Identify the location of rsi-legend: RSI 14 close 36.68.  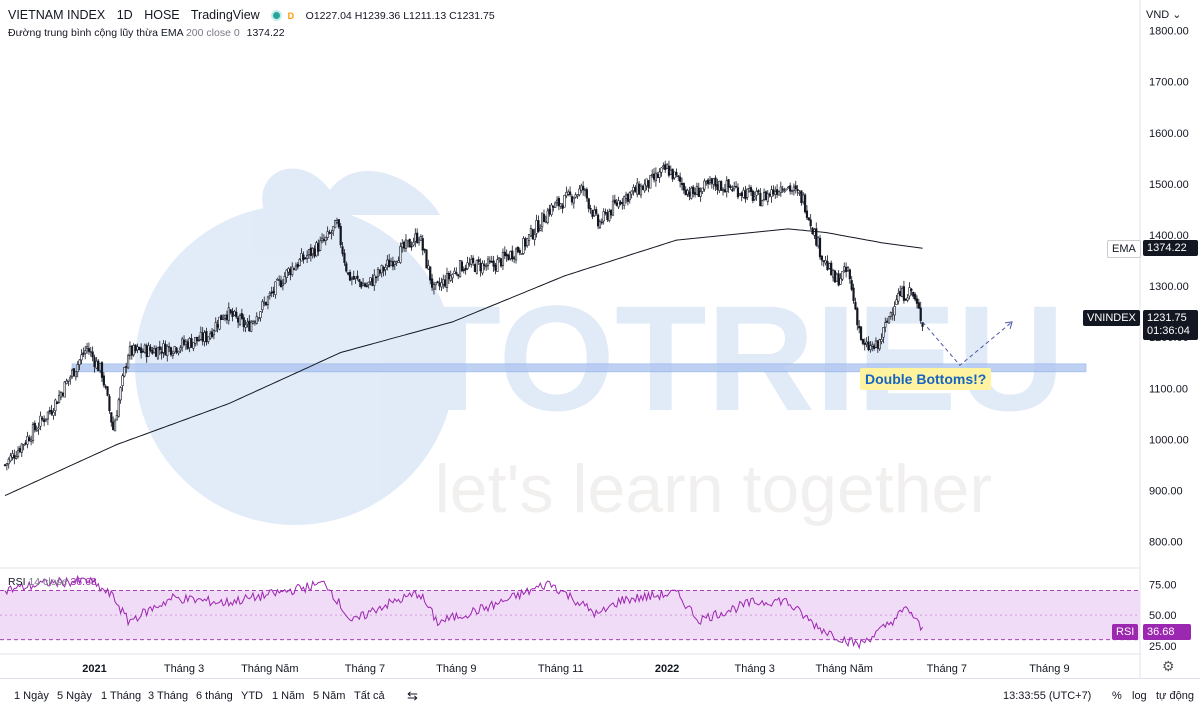
(52, 582).